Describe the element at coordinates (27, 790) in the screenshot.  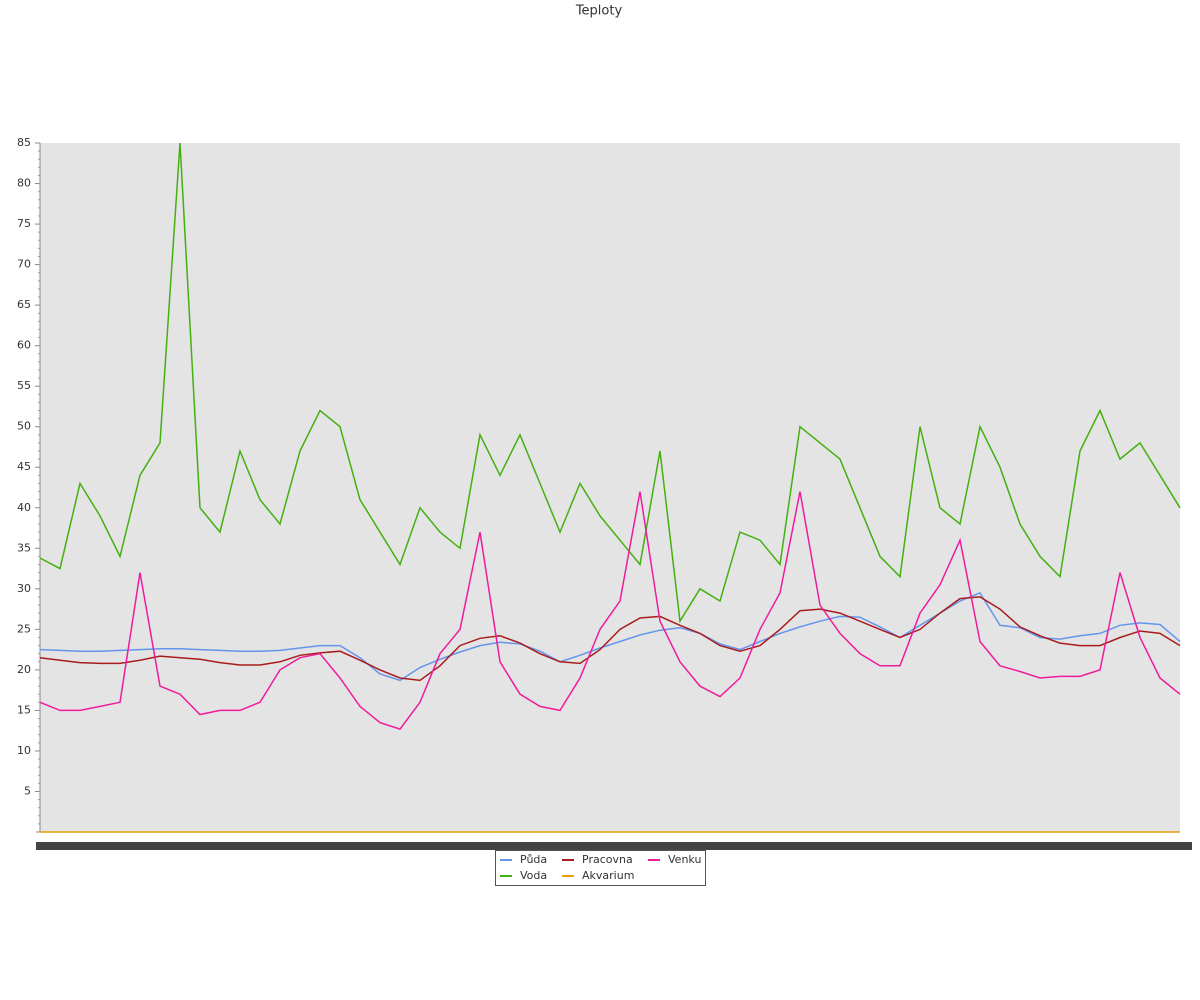
I see `y-tick-label: 5` at that location.